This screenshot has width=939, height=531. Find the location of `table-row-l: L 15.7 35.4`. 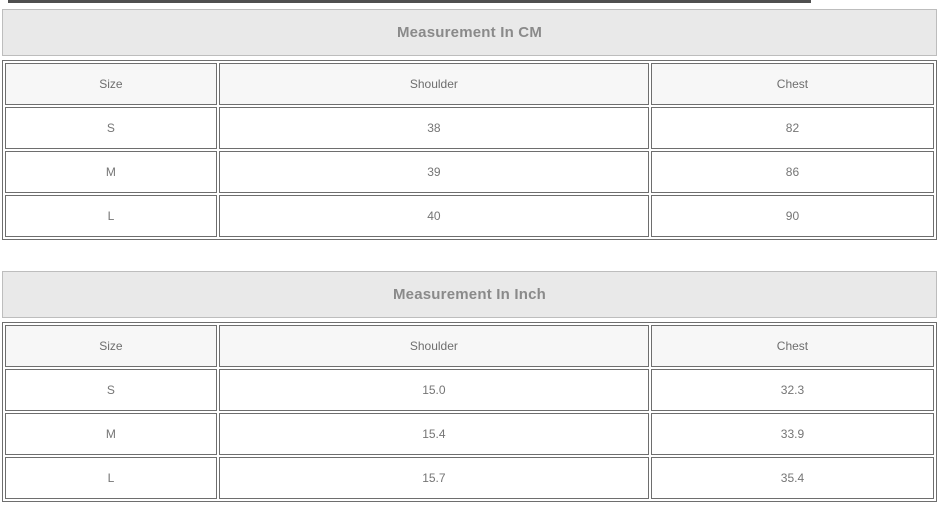

table-row-l: L 15.7 35.4 is located at coordinates (469, 478).